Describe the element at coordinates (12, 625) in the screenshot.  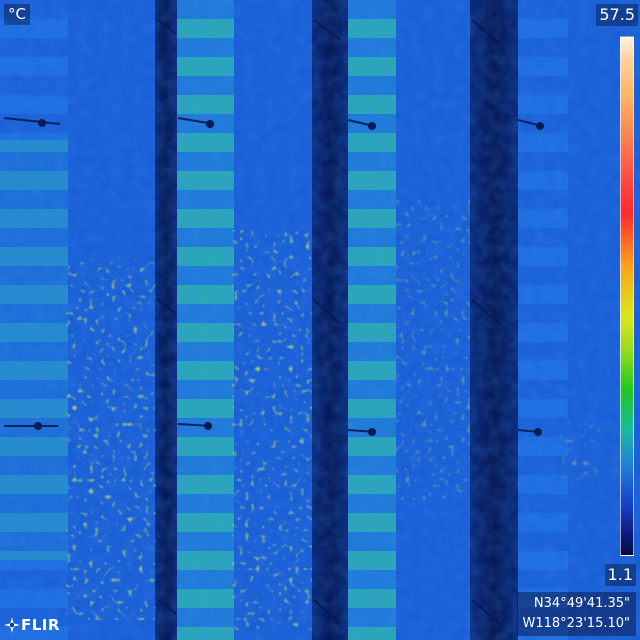
I see `flir-logo-icon` at that location.